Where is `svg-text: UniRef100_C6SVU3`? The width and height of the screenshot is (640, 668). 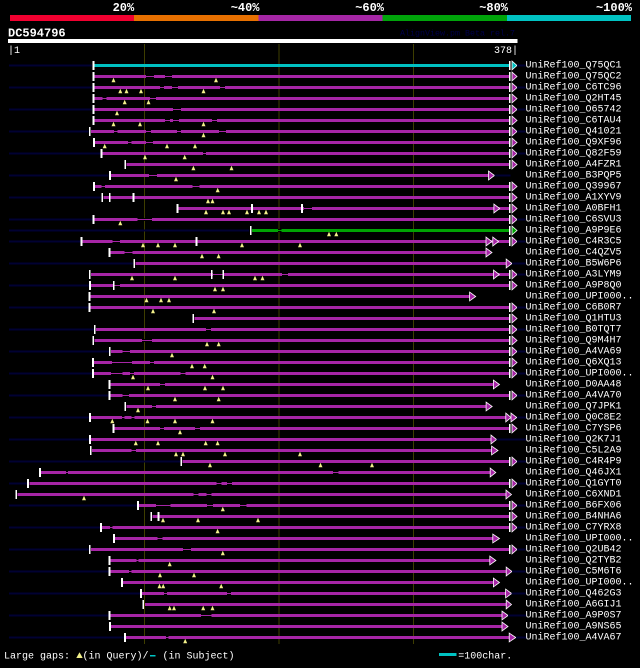 svg-text: UniRef100_C6SVU3 is located at coordinates (574, 220).